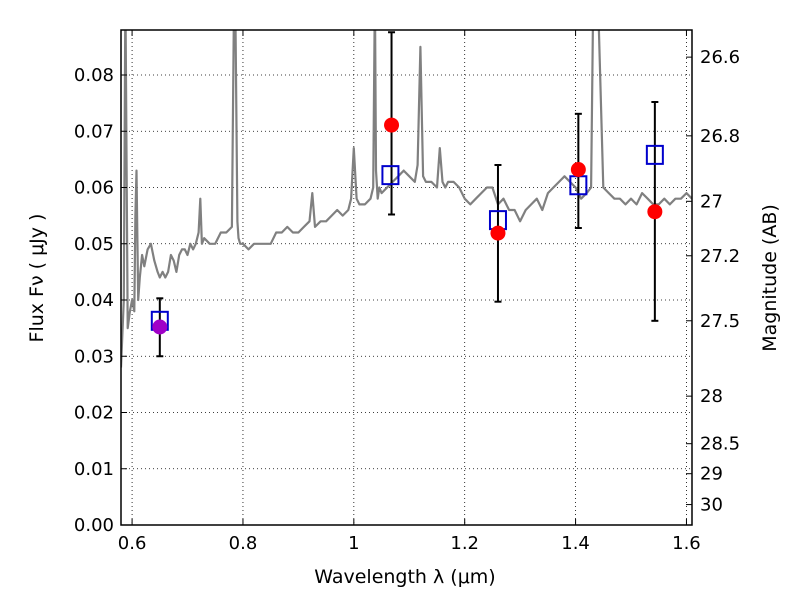 This screenshot has width=800, height=600. What do you see at coordinates (770, 278) in the screenshot?
I see `right-axis-label: Magnitude (AB)` at bounding box center [770, 278].